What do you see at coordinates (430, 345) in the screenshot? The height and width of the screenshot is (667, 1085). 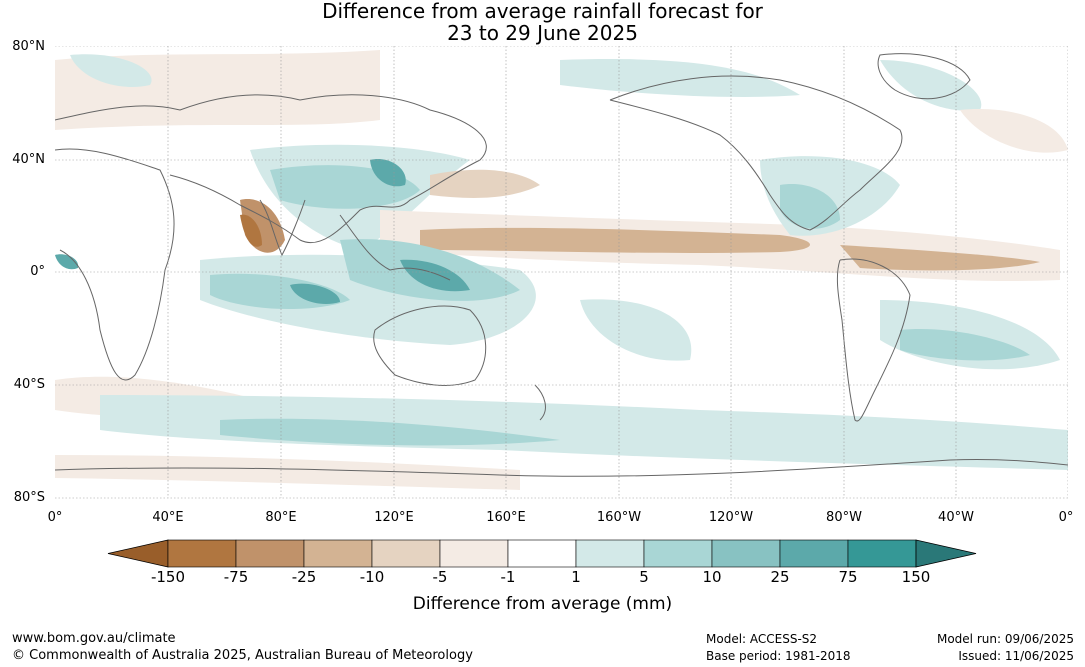 I see `coastline-australia` at bounding box center [430, 345].